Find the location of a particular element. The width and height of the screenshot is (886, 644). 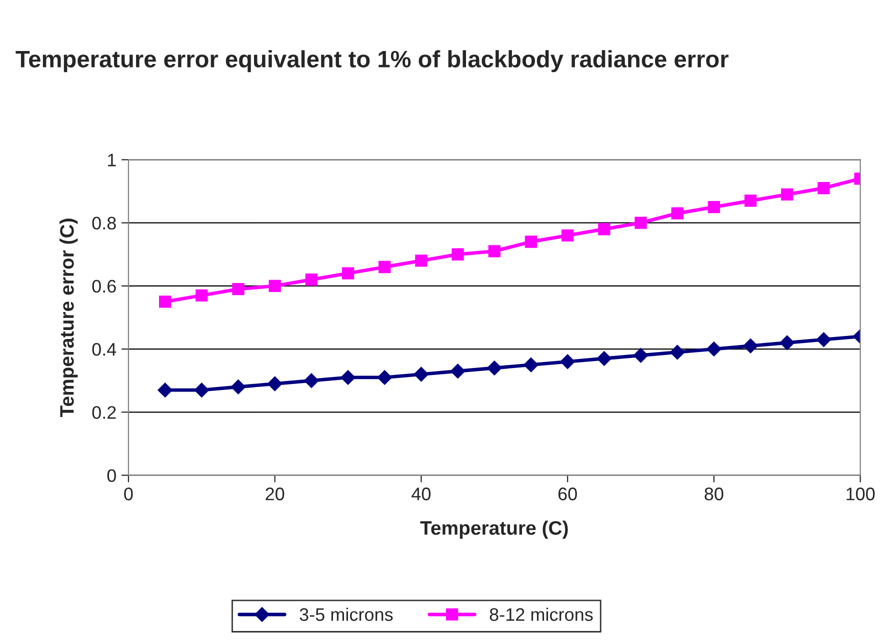

y-tick-label: 0.8 is located at coordinates (104, 223).